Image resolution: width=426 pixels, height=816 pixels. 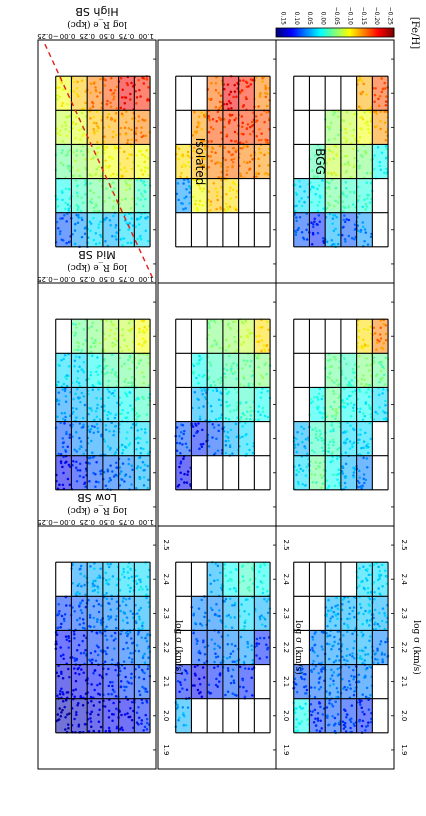 What do you see at coordinates (127, 279) in the screenshot?
I see `y-tick-label: 0.75` at bounding box center [127, 279].